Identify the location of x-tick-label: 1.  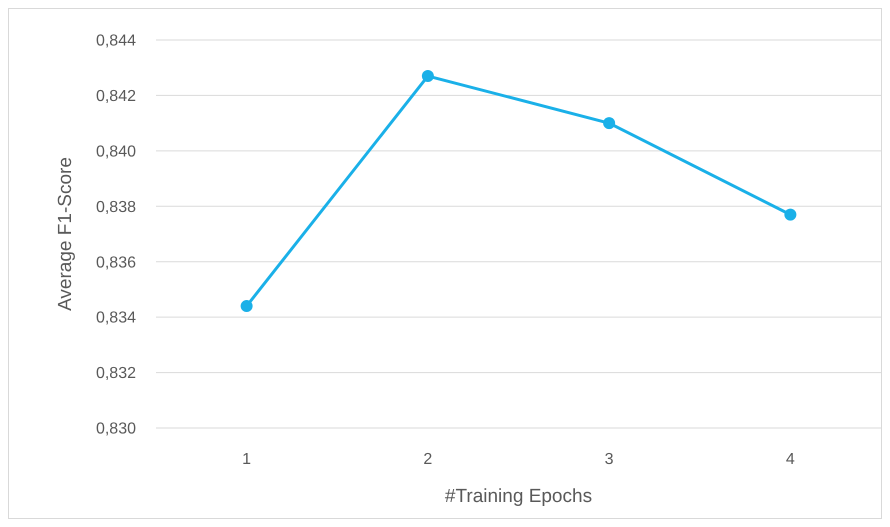
(247, 459).